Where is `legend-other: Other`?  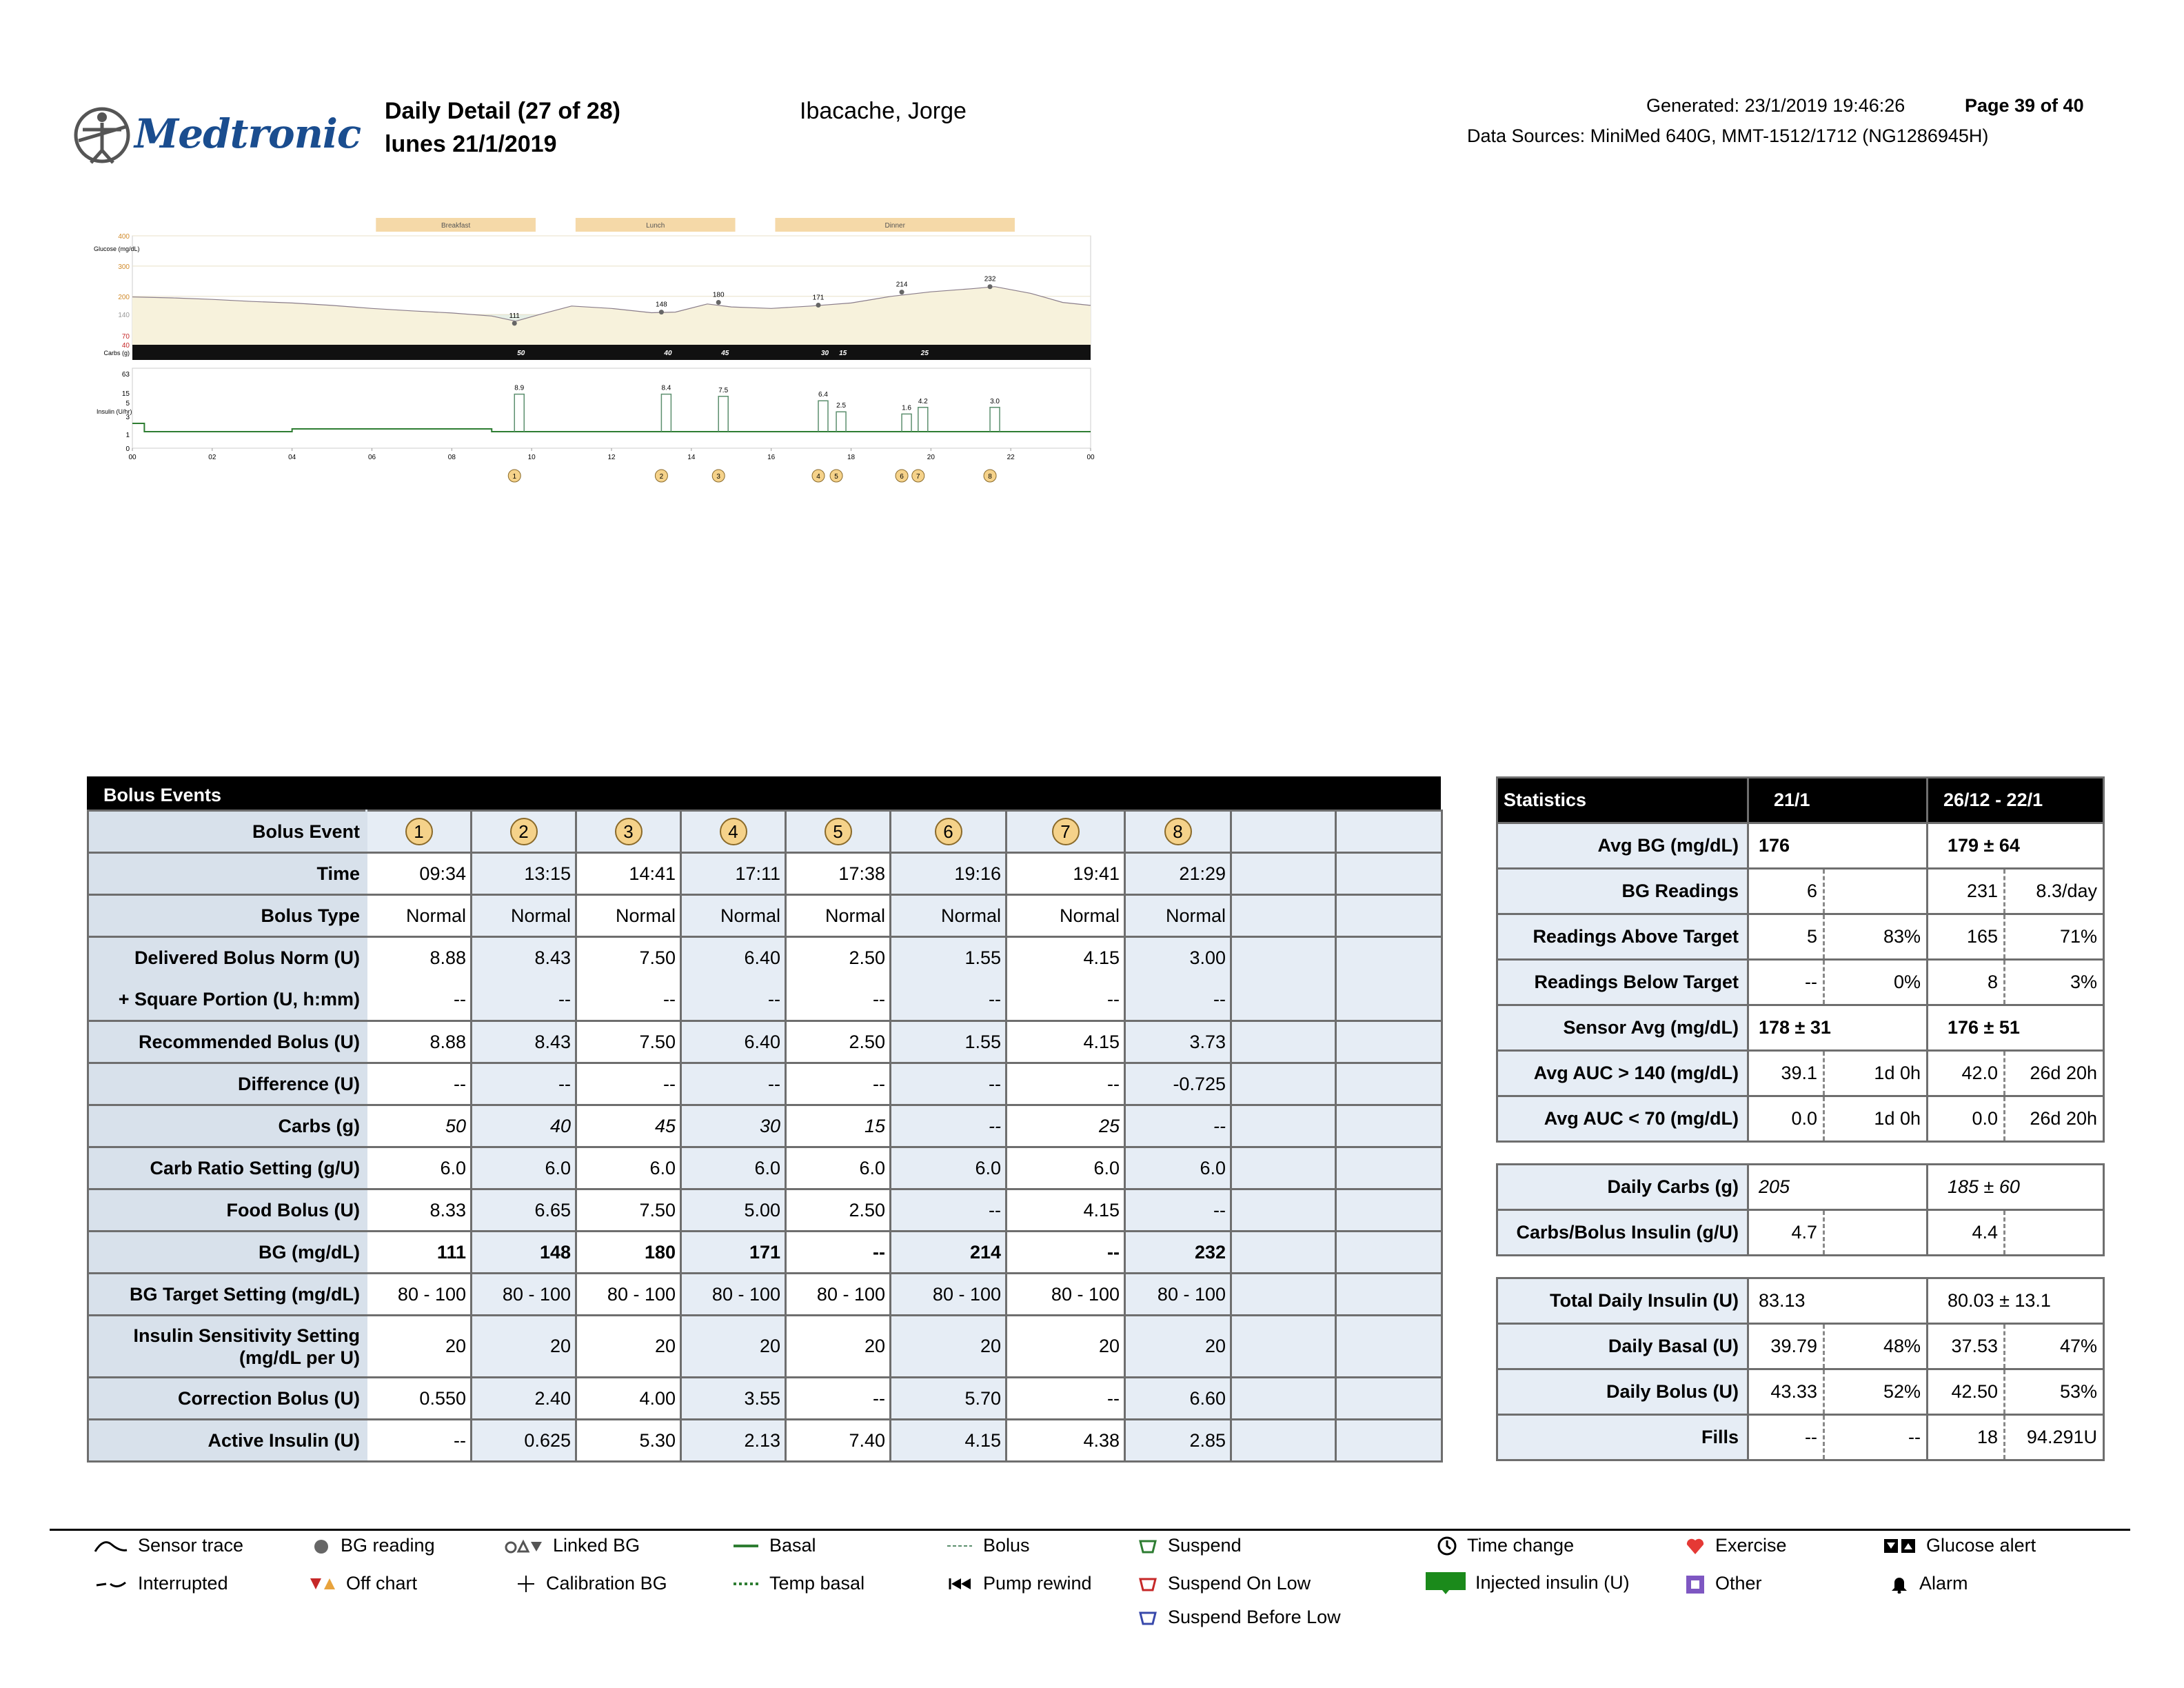
legend-other: Other is located at coordinates (1724, 1583).